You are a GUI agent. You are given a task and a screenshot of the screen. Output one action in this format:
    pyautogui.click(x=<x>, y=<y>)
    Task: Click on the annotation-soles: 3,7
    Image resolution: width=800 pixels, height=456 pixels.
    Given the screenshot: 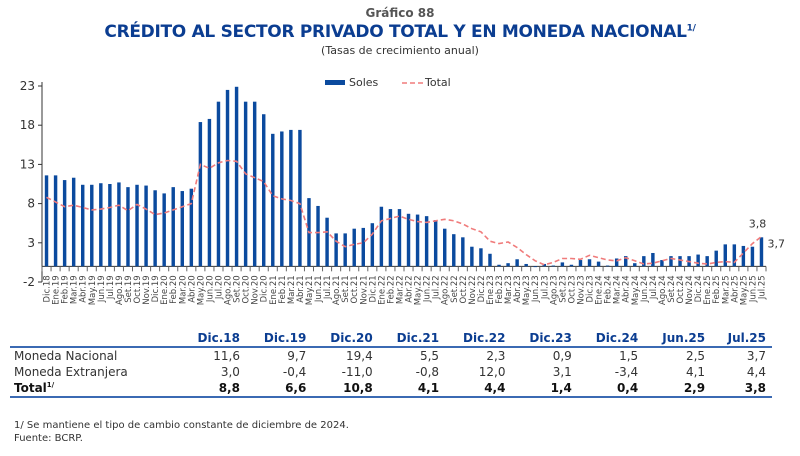 What is the action you would take?
    pyautogui.click(x=776, y=243)
    